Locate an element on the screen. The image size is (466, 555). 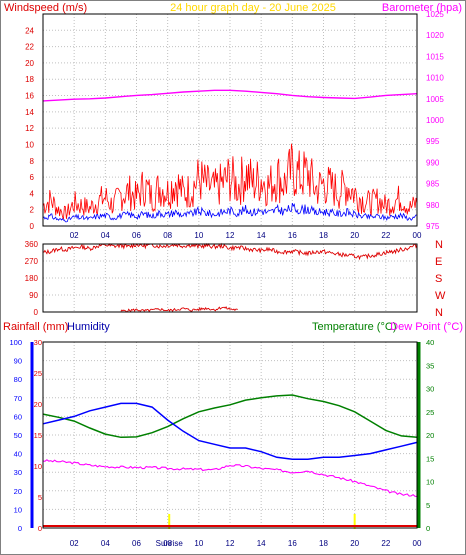
barometer-tick-label: 1015 is located at coordinates (435, 56).